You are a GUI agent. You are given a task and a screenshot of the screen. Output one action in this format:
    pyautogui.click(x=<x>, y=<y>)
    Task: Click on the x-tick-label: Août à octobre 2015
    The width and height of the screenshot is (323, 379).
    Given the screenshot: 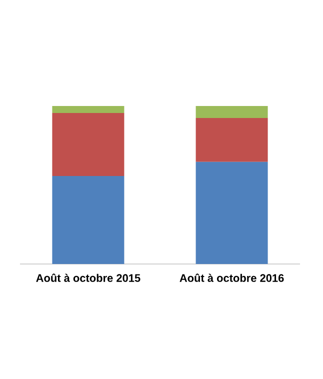 What is the action you would take?
    pyautogui.click(x=88, y=278)
    